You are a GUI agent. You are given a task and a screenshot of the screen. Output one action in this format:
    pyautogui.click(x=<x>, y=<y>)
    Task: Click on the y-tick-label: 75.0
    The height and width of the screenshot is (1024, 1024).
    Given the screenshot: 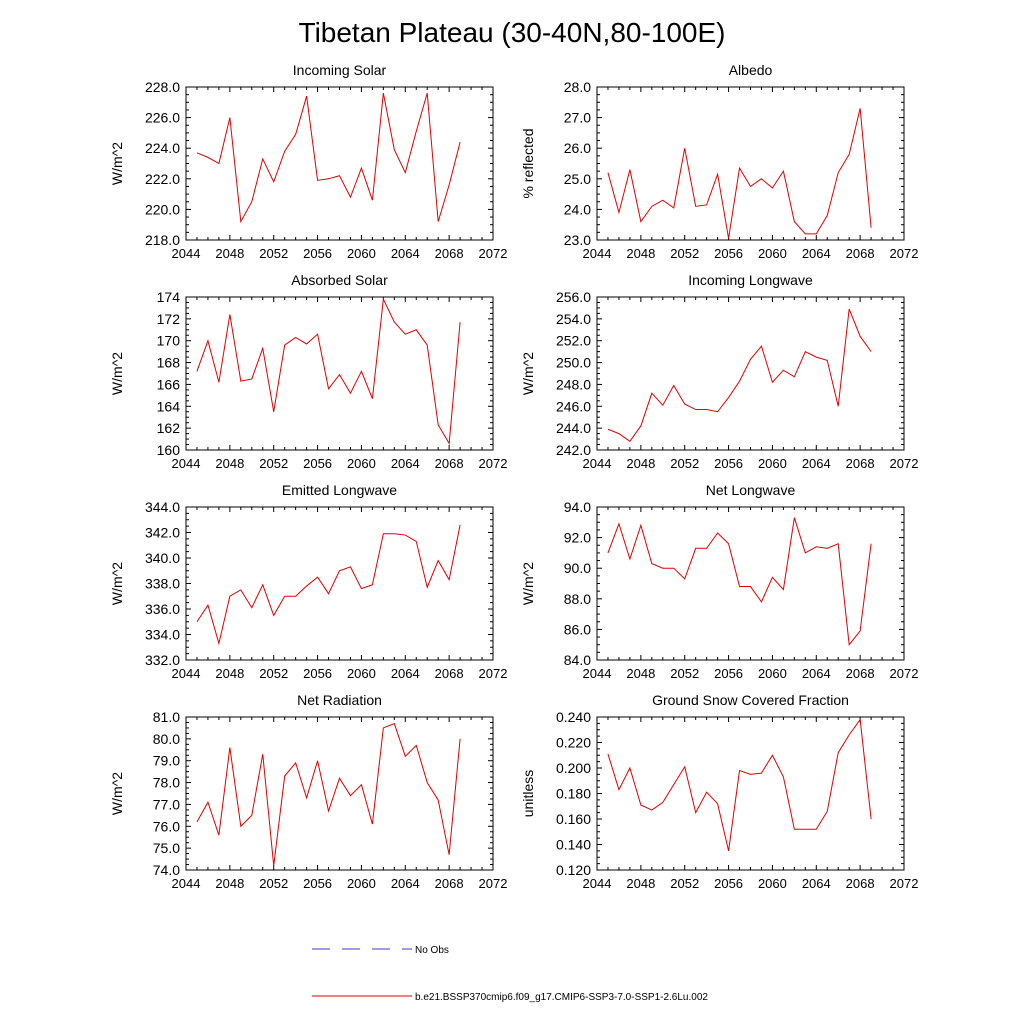 What is the action you would take?
    pyautogui.click(x=166, y=848)
    